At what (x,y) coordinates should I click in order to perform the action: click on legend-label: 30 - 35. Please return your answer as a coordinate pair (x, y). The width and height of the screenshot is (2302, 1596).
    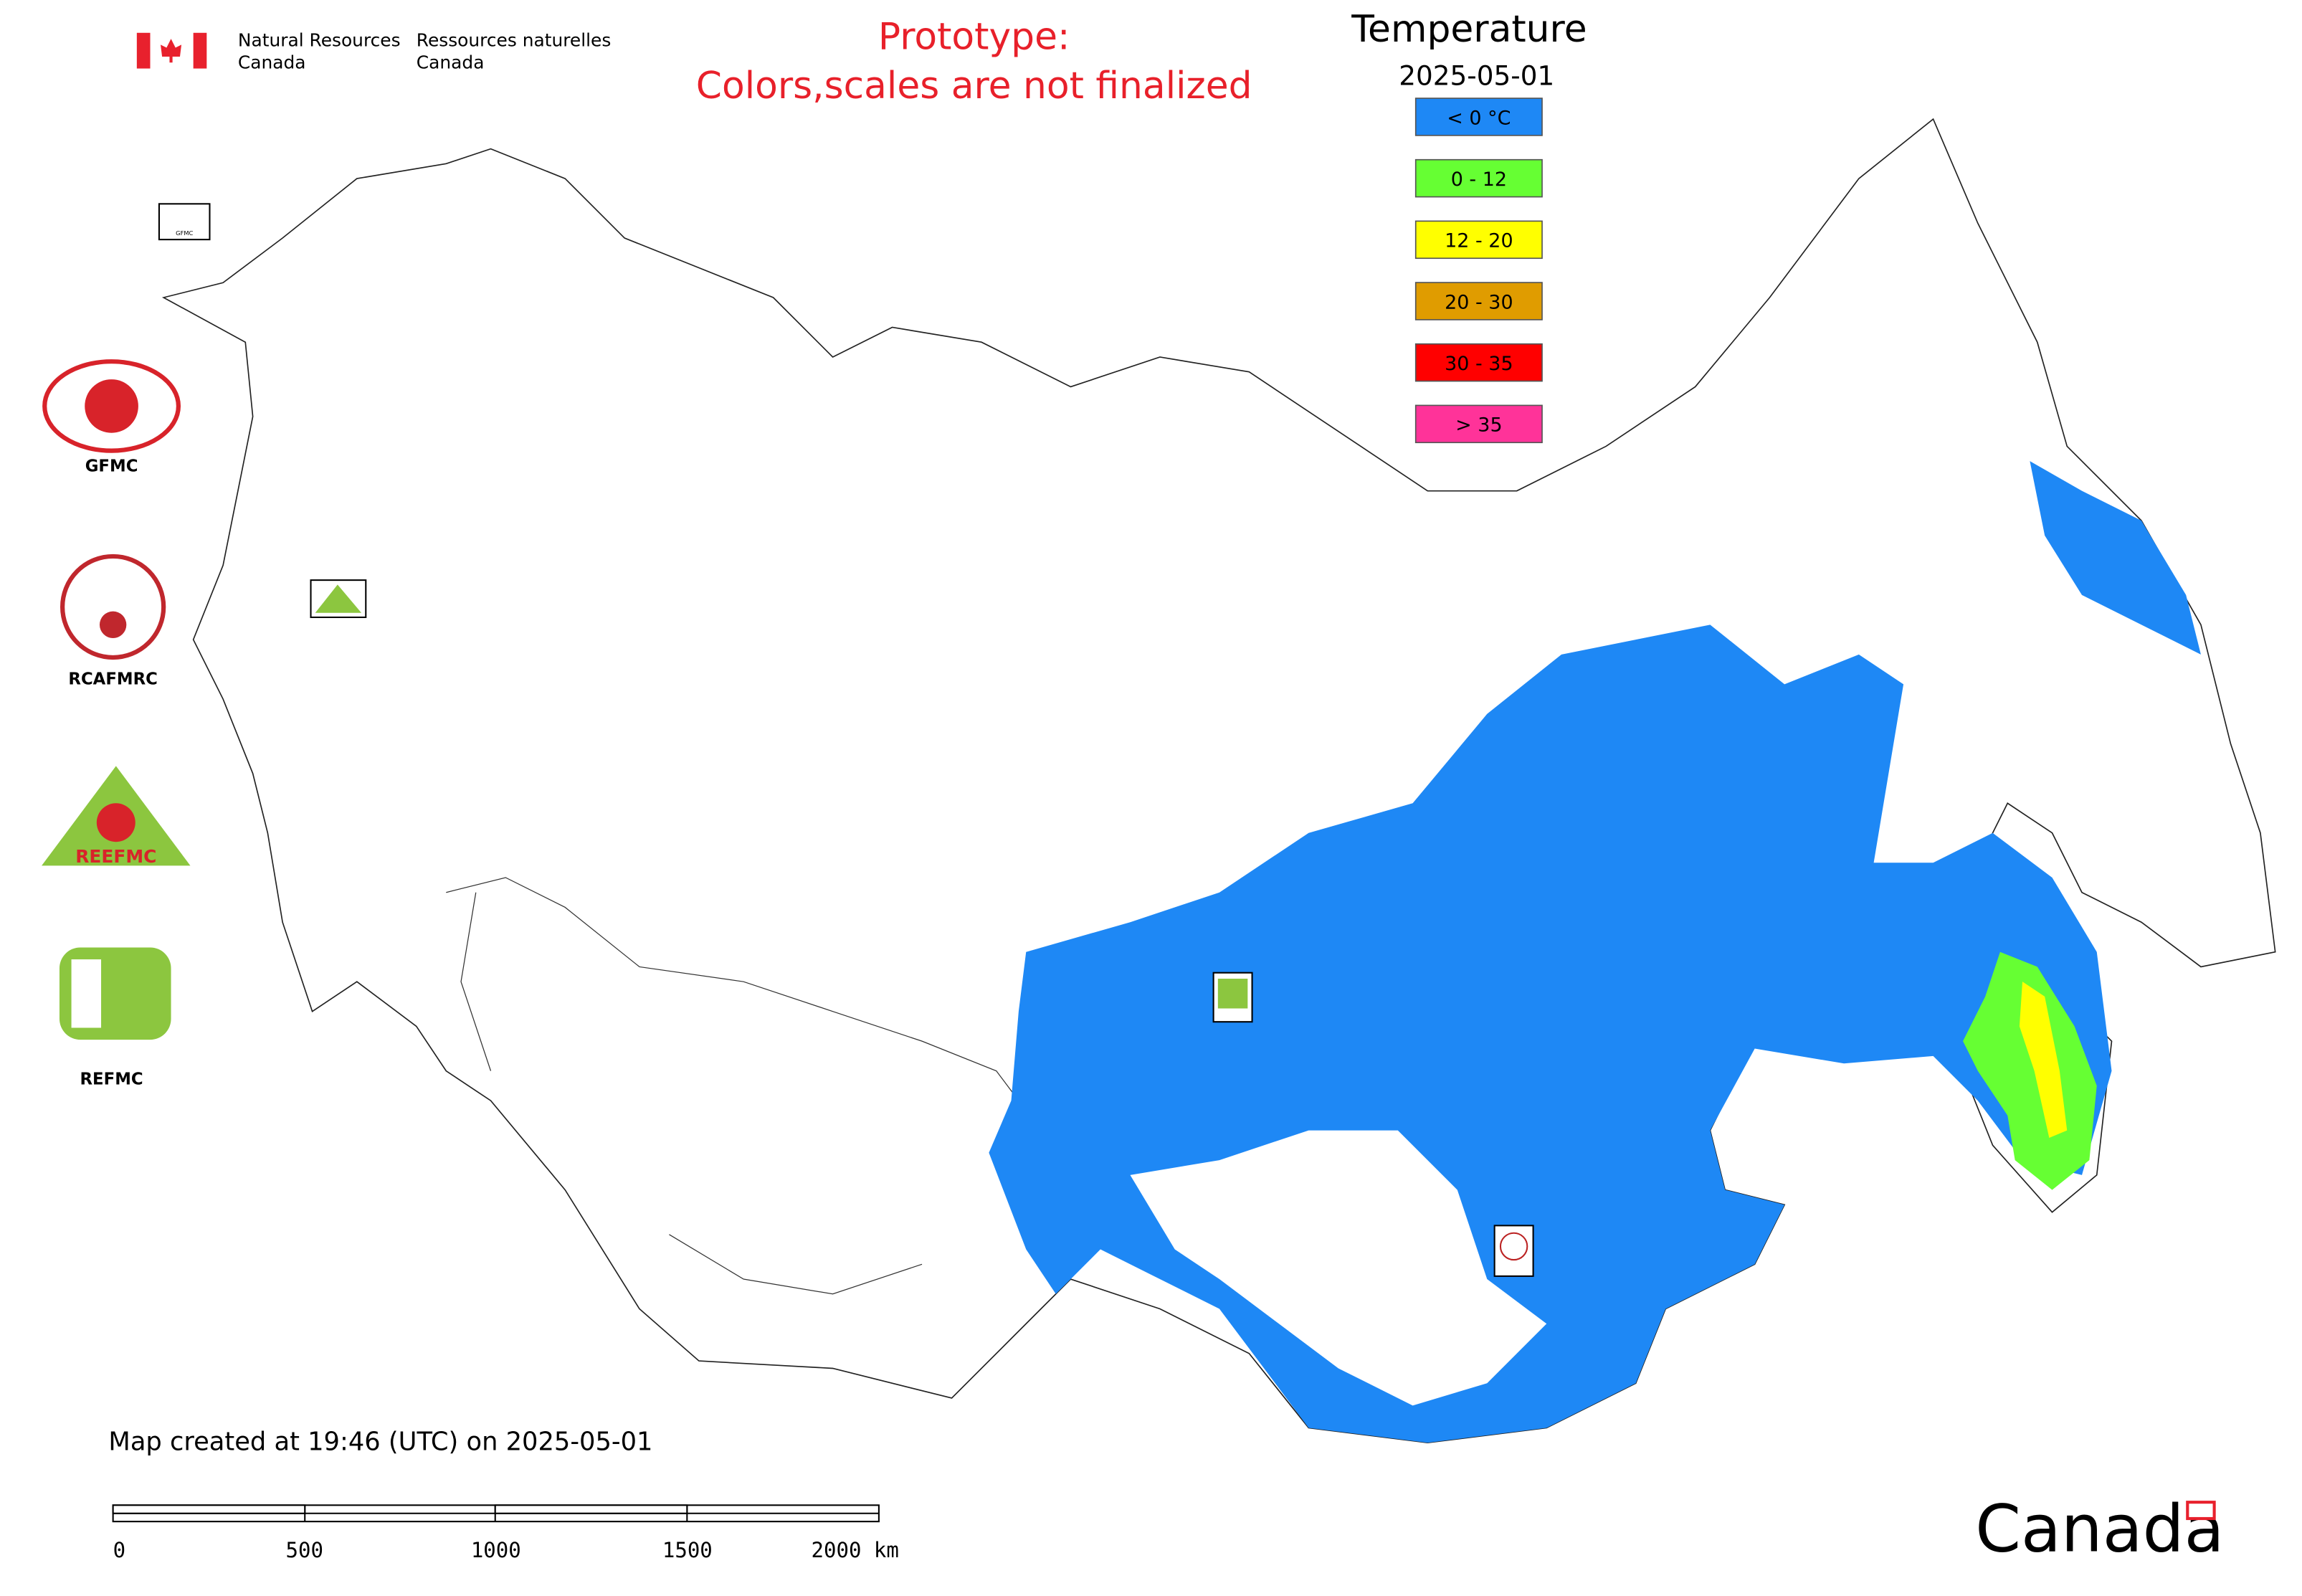
    Looking at the image, I should click on (1479, 364).